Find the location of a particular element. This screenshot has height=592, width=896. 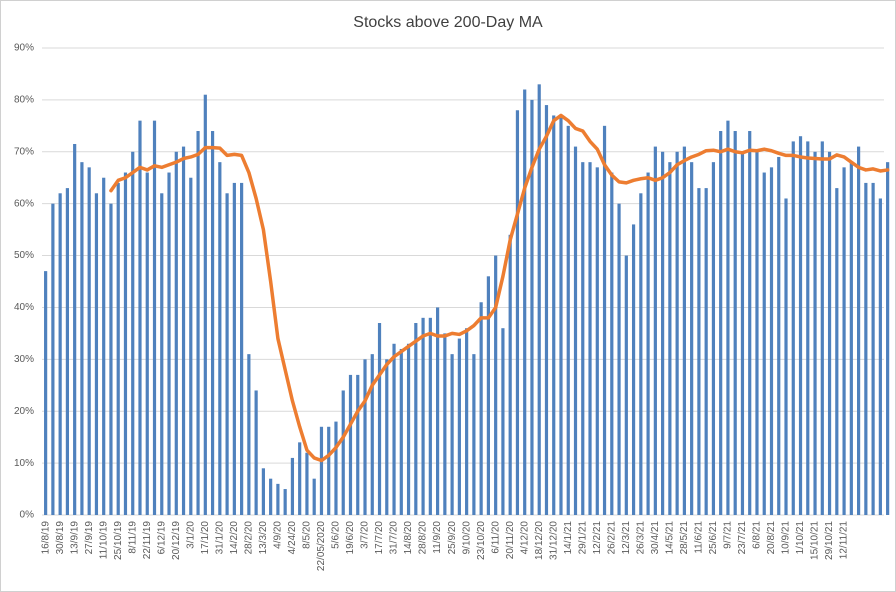

x-tick-label: 4/24/20 is located at coordinates (292, 538).